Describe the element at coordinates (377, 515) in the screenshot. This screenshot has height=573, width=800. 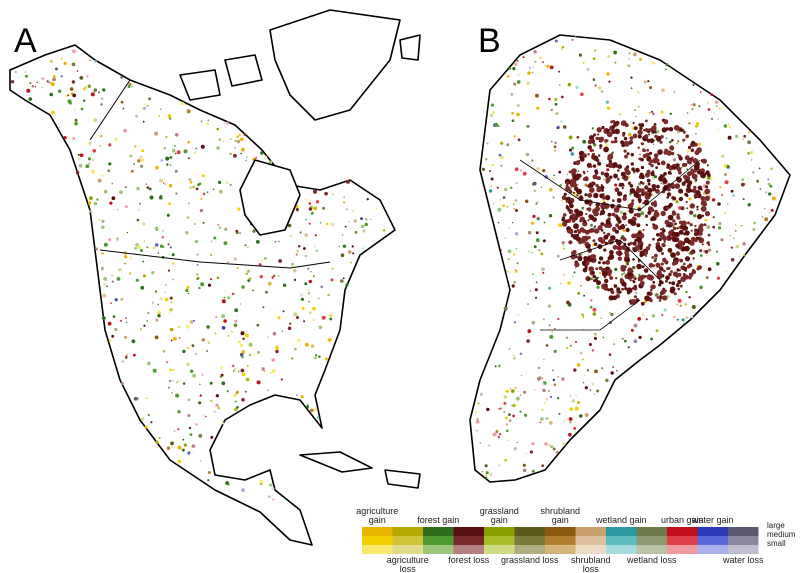
I see `legend-label: agriculture gain` at that location.